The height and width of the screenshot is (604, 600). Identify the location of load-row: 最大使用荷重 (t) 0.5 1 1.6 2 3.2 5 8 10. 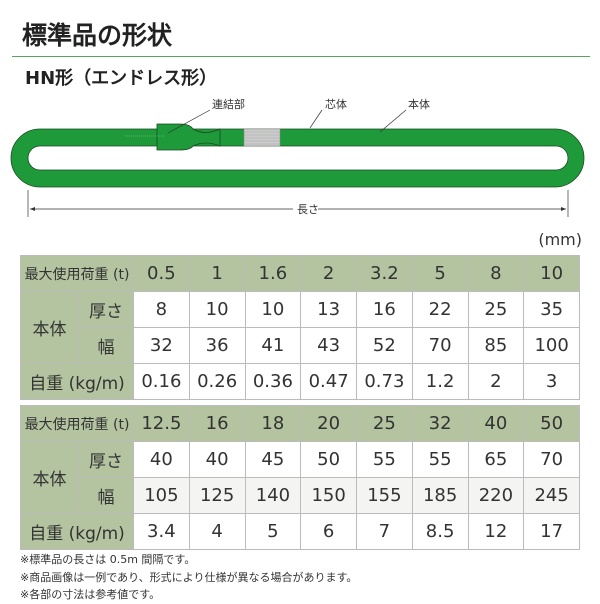
(300, 273).